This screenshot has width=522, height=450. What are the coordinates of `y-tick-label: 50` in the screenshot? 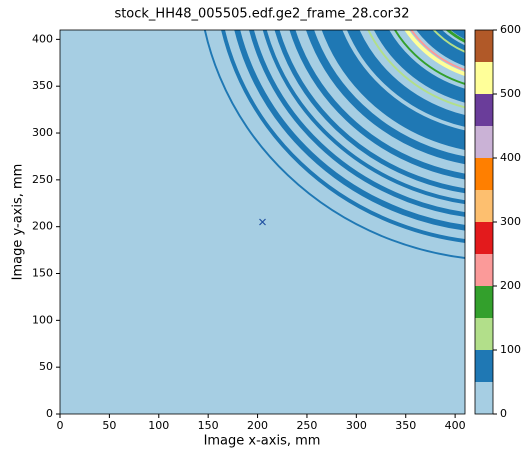 It's located at (46, 366).